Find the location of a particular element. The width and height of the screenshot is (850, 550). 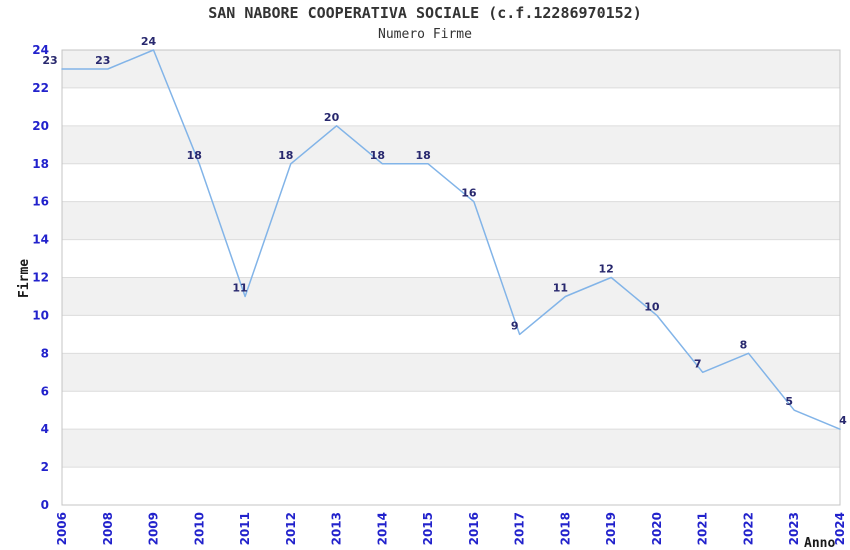

y-tick-label: 4 is located at coordinates (45, 429).